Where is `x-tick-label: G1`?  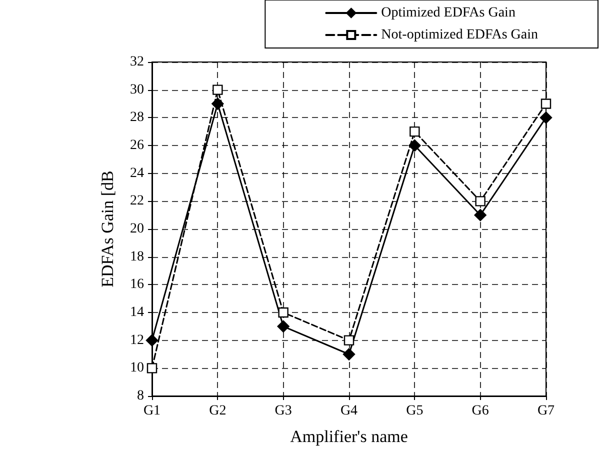
x-tick-label: G1 is located at coordinates (152, 411).